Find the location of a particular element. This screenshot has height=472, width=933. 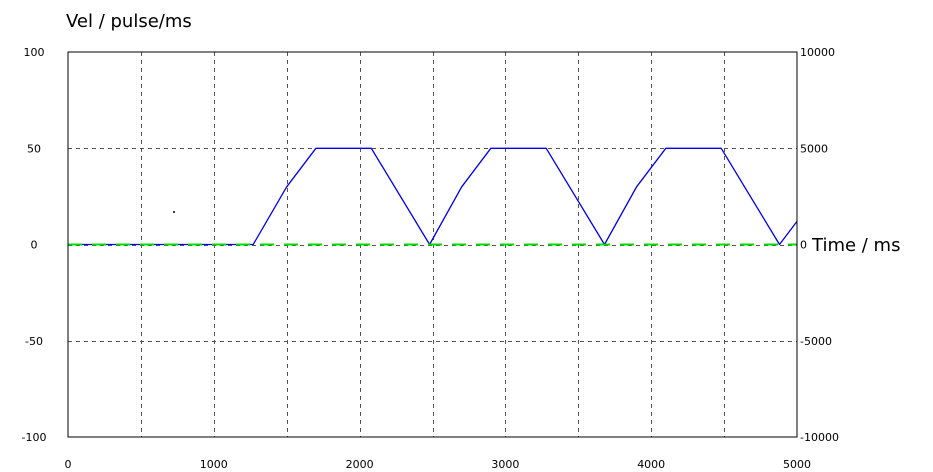

y-tick-label-left: -50 is located at coordinates (34, 341).